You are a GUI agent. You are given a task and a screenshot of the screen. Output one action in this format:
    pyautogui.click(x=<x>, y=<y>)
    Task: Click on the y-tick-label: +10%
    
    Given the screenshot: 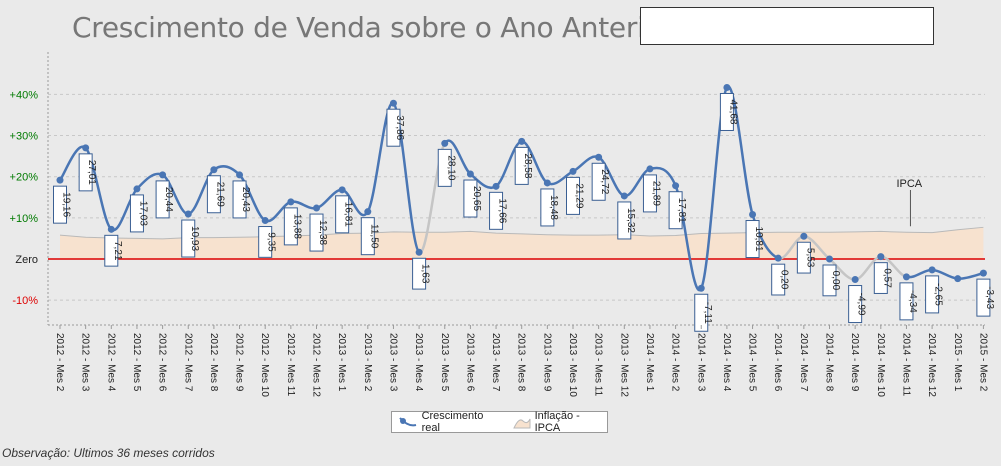 What is the action you would take?
    pyautogui.click(x=24, y=219)
    